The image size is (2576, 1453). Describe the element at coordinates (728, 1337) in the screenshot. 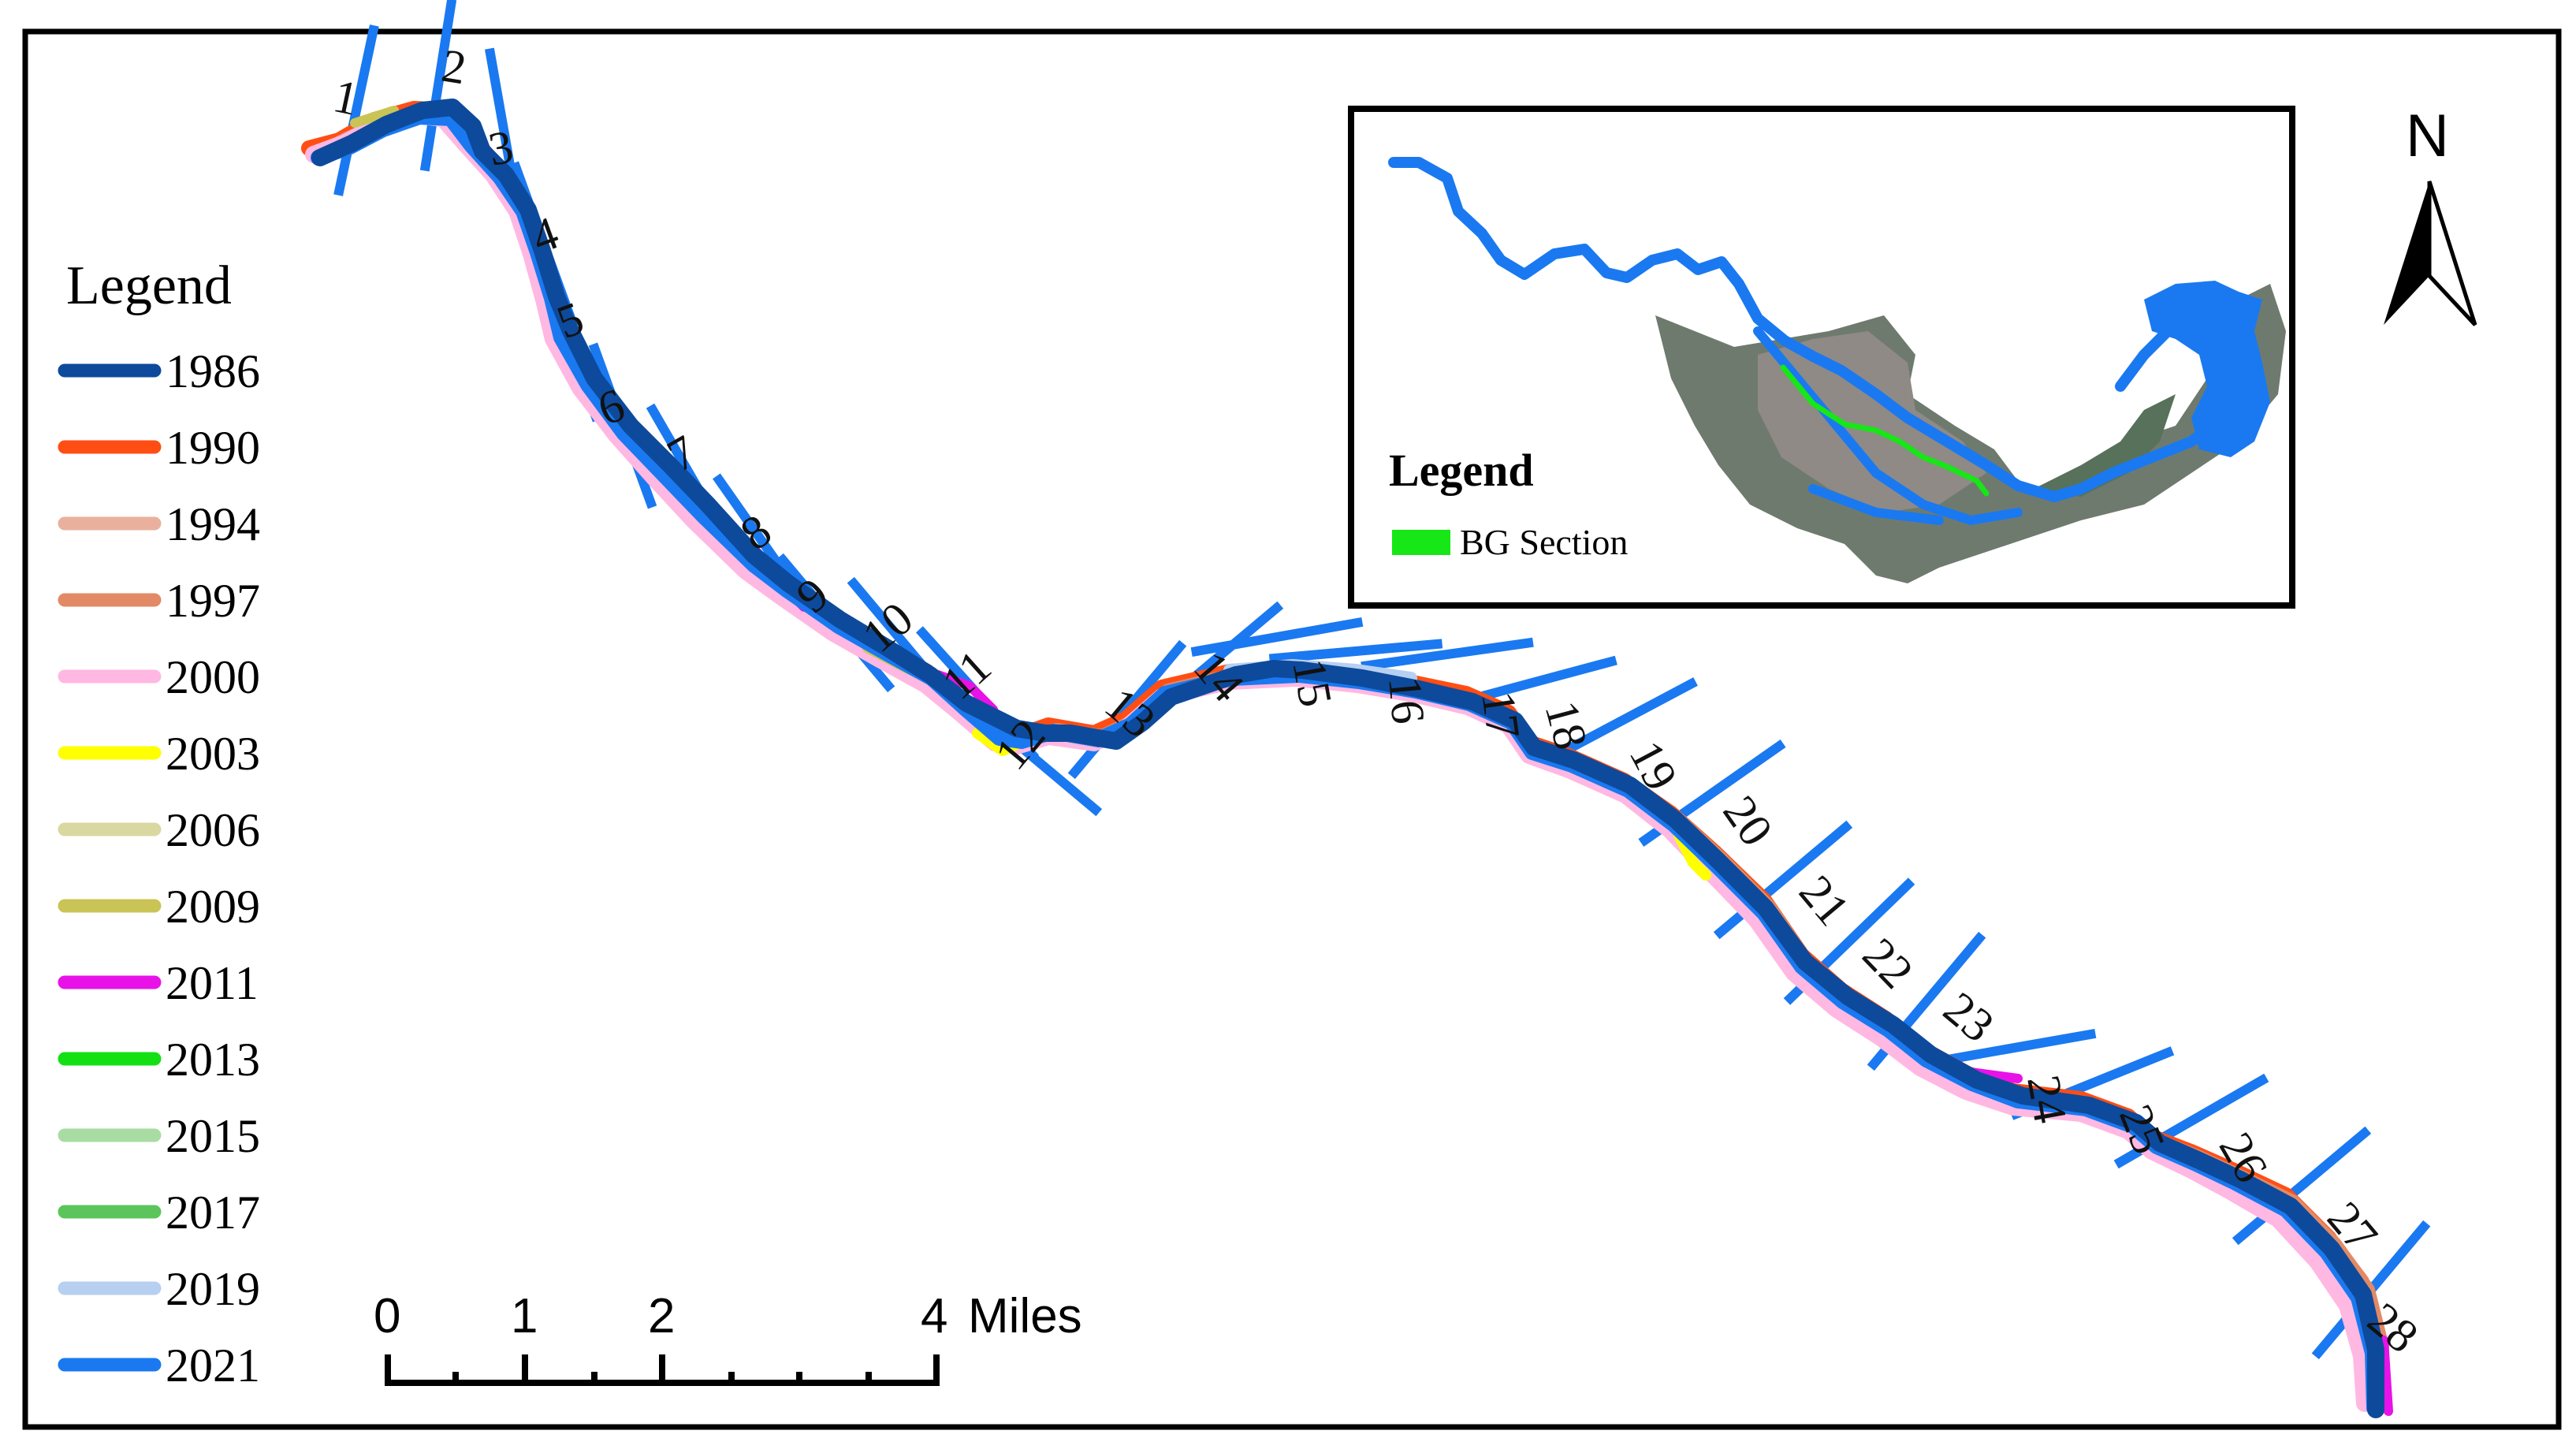

I see `scale-bar: 0 1 2 4 Miles` at that location.